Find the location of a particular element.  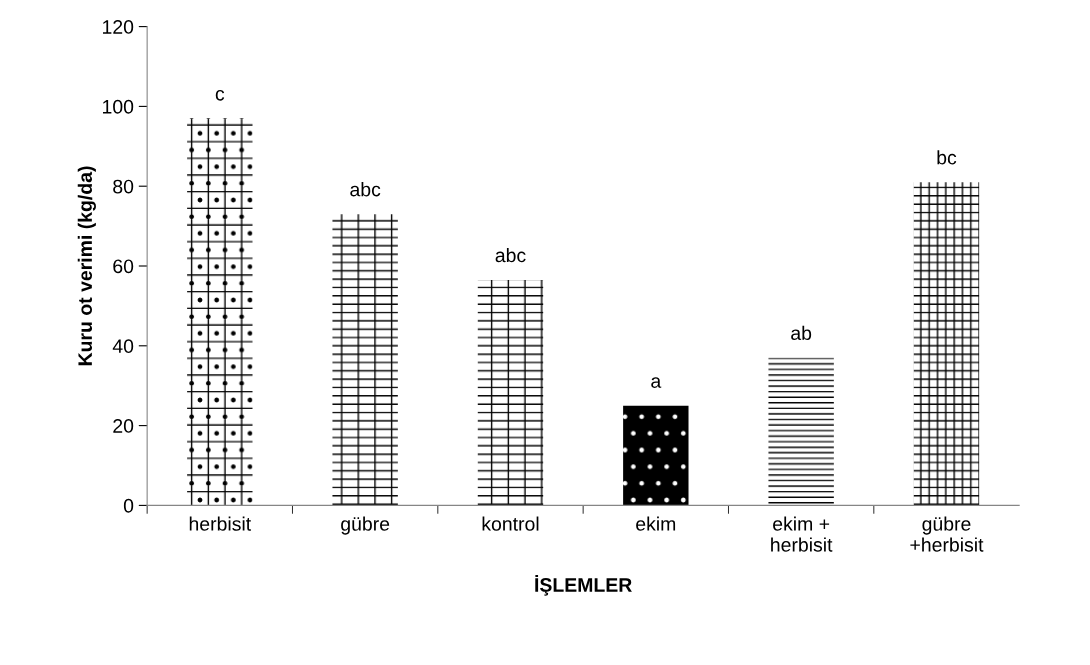

annotation: a is located at coordinates (656, 382).